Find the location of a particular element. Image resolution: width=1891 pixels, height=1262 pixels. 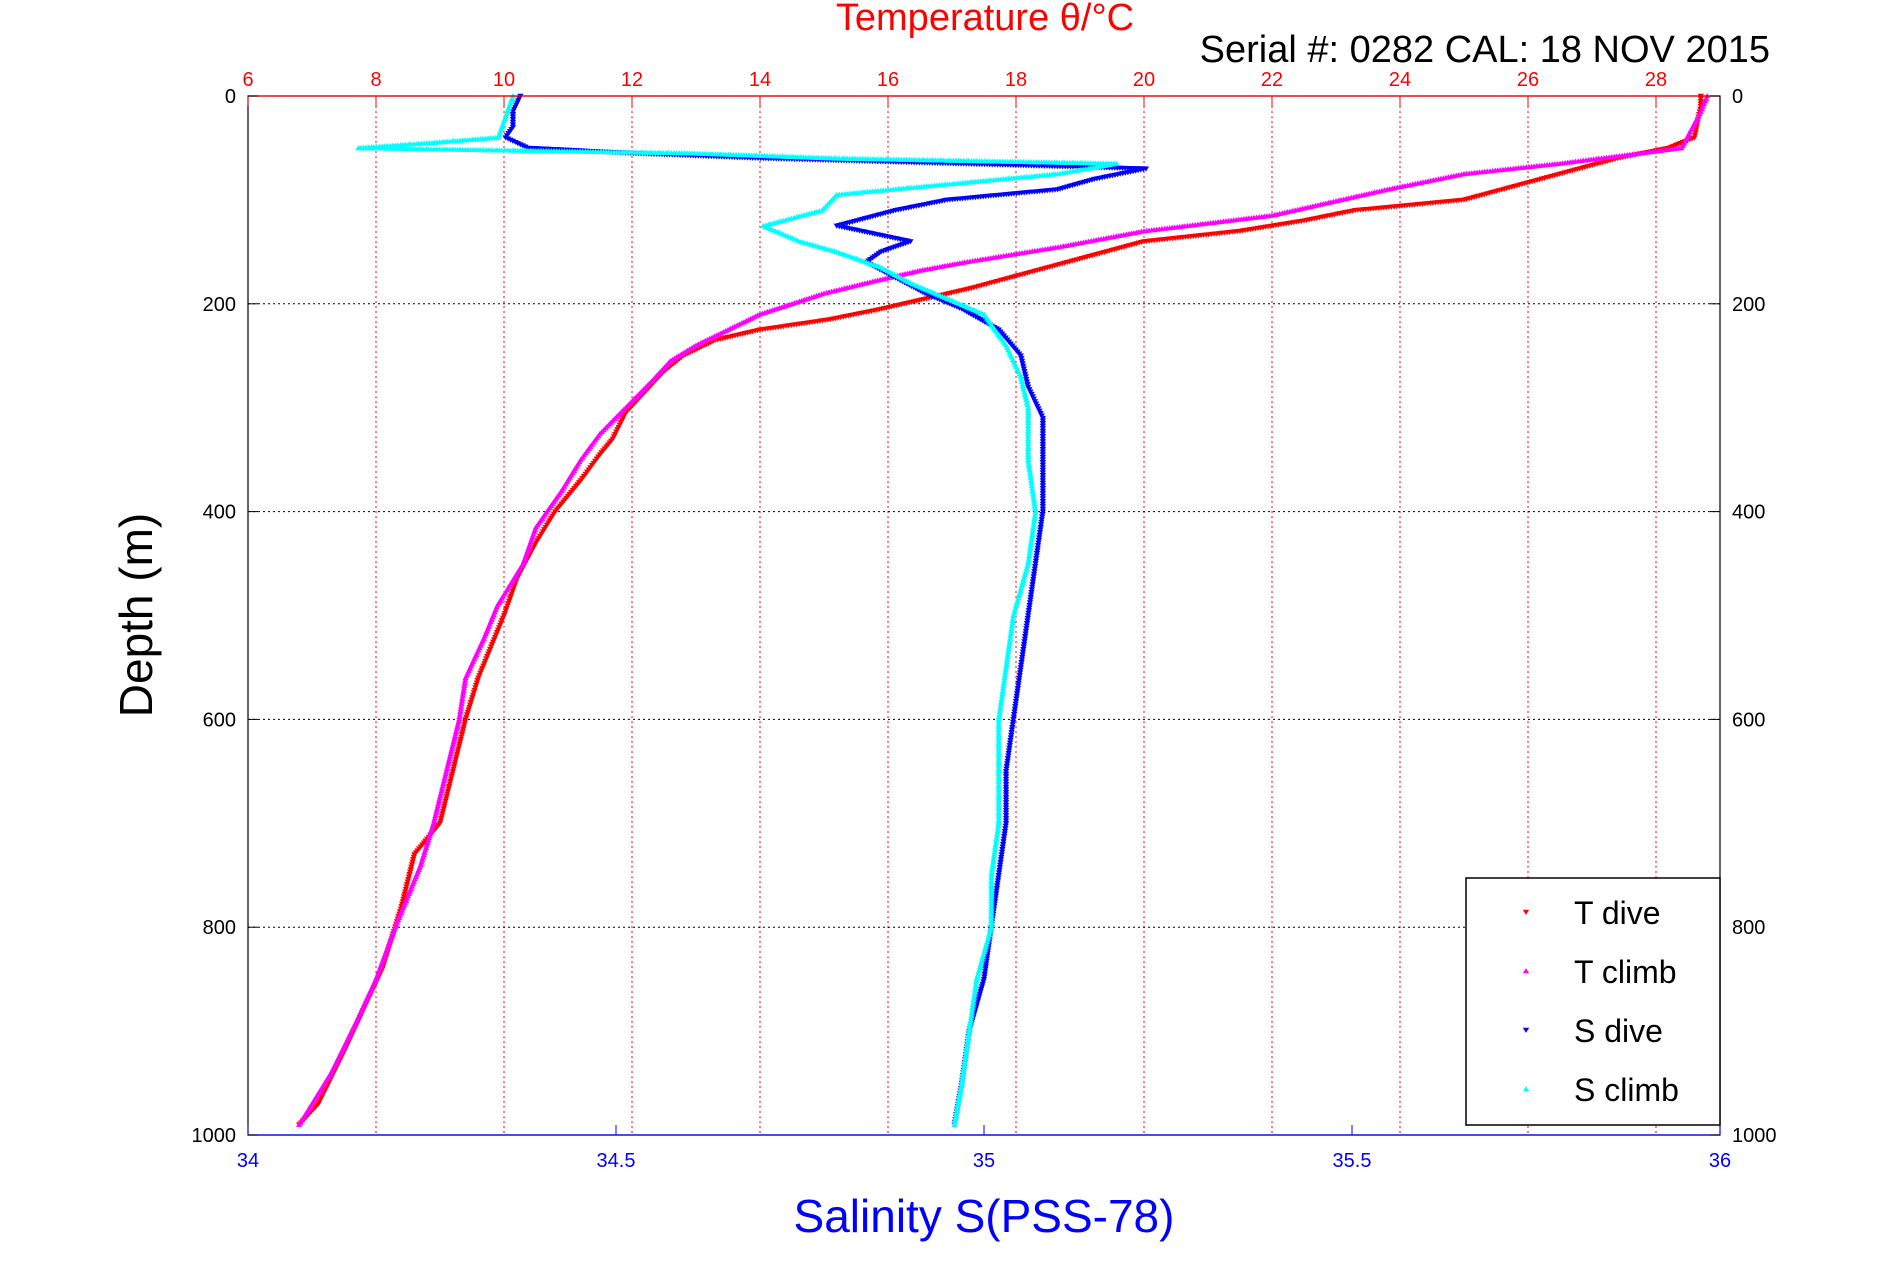

legend-box is located at coordinates (1593, 1001).